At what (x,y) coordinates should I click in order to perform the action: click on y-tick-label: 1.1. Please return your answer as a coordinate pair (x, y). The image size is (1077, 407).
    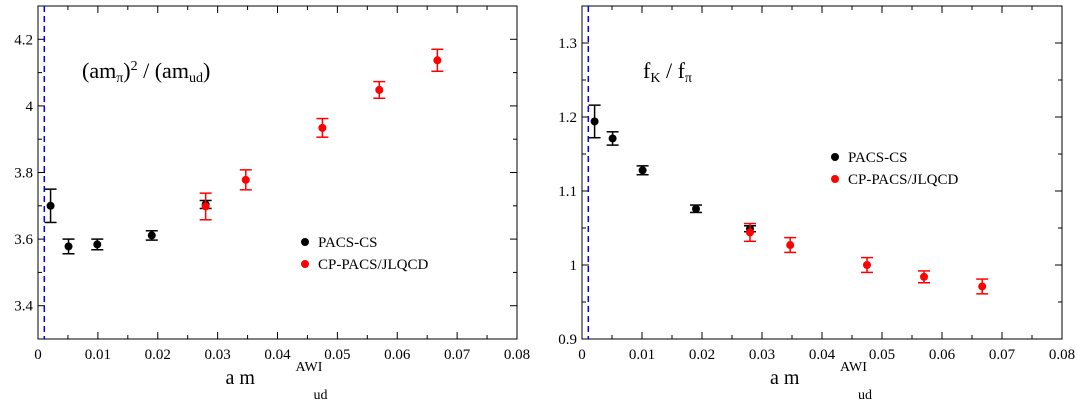
    Looking at the image, I should click on (567, 192).